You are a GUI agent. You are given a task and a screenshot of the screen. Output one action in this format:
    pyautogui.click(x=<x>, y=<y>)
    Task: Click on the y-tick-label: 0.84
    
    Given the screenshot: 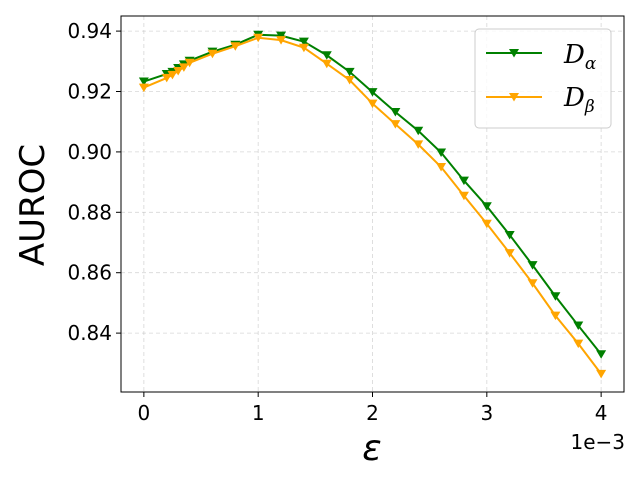 What is the action you would take?
    pyautogui.click(x=89, y=333)
    